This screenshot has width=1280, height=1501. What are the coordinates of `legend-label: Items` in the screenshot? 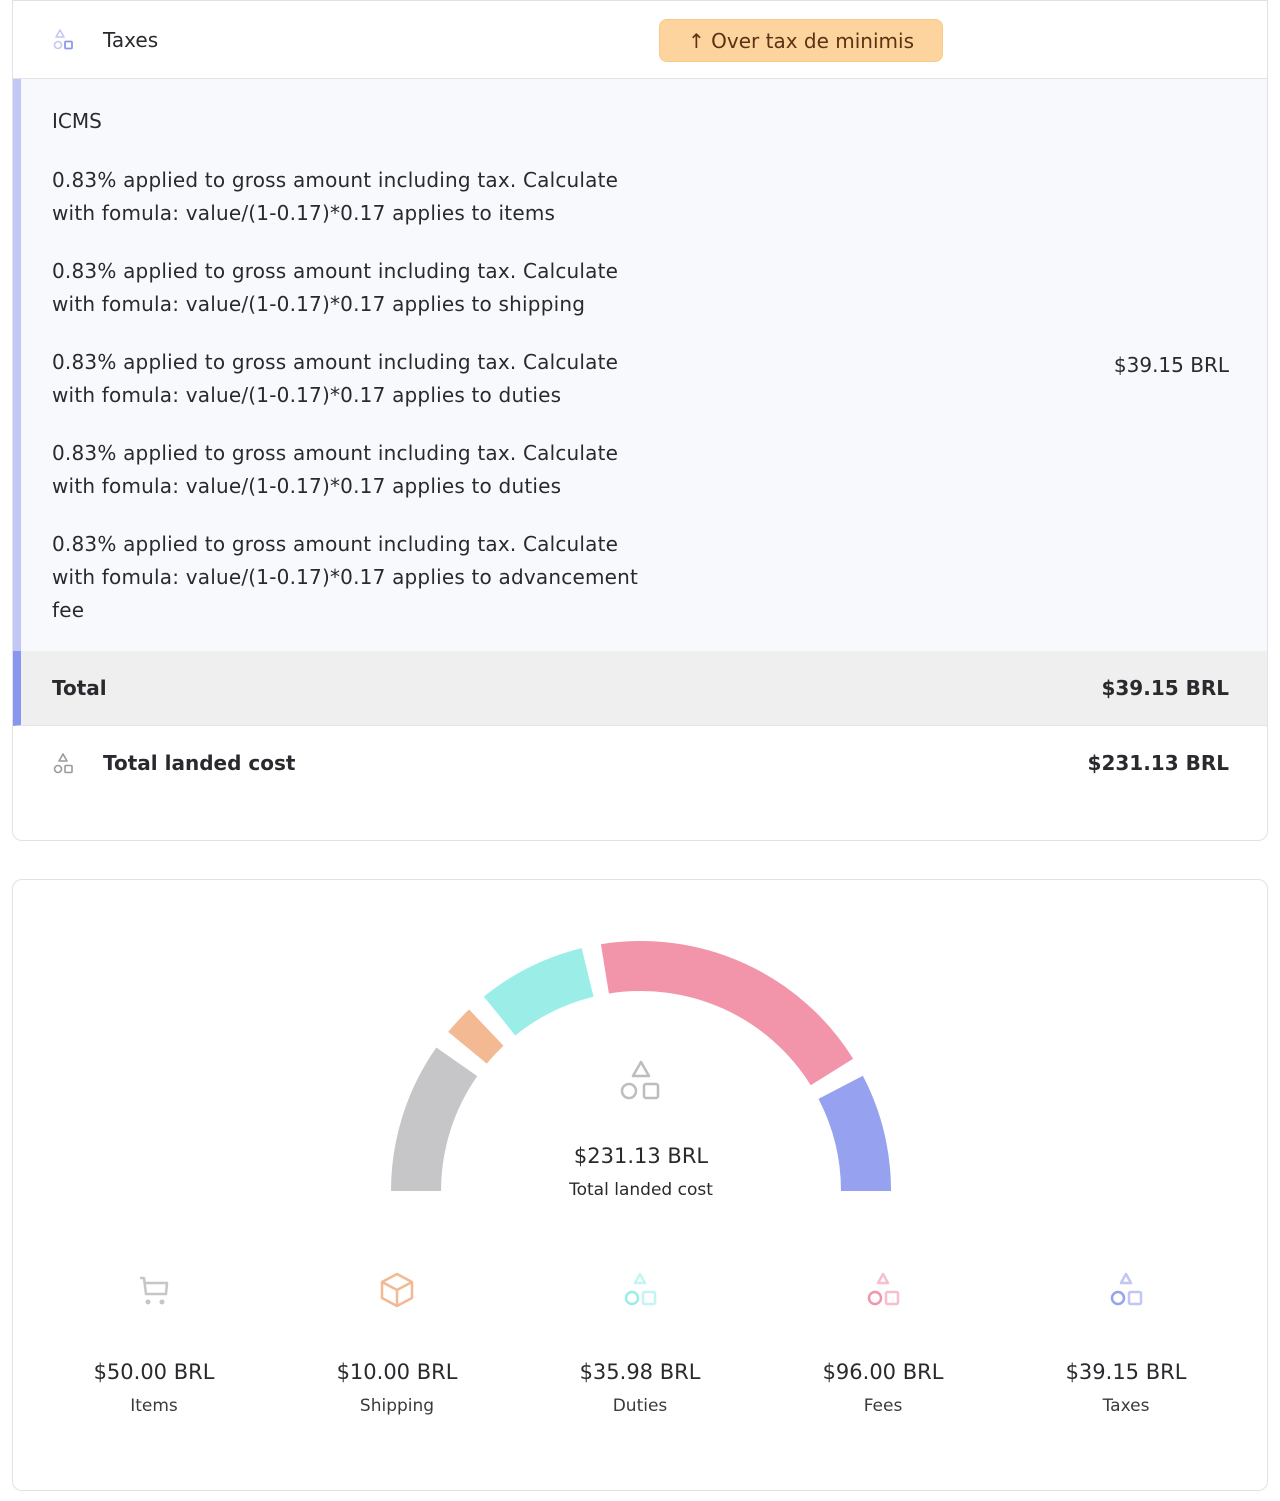 It's located at (154, 1406).